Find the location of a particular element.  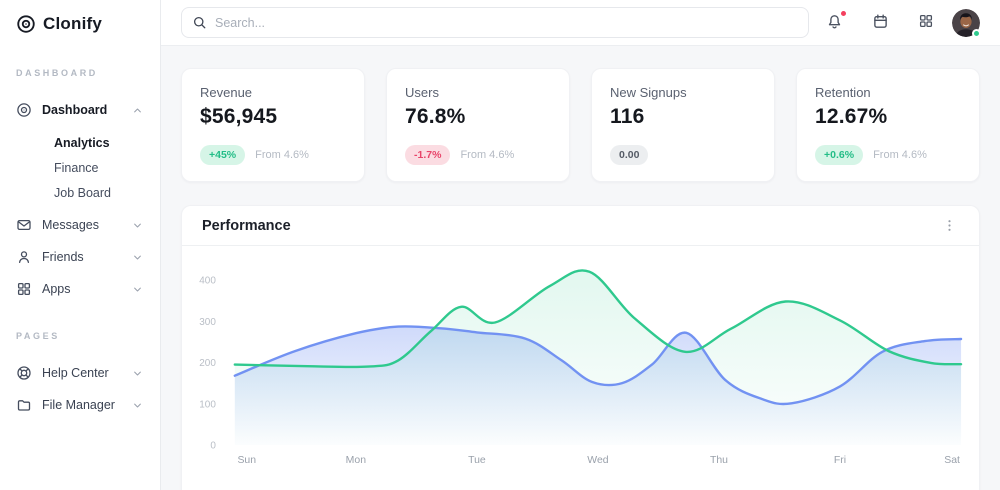

notifications-button is located at coordinates (835, 22).